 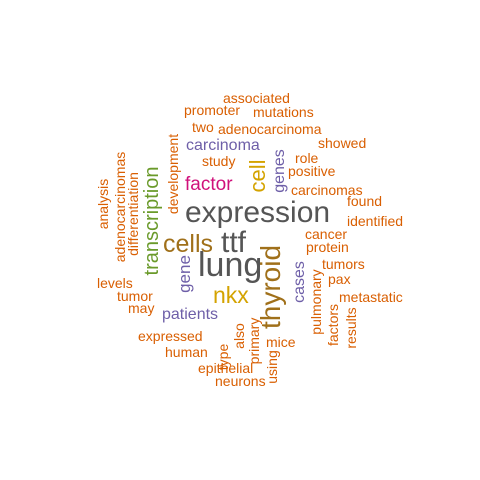 What do you see at coordinates (173, 174) in the screenshot?
I see `word-development: development` at bounding box center [173, 174].